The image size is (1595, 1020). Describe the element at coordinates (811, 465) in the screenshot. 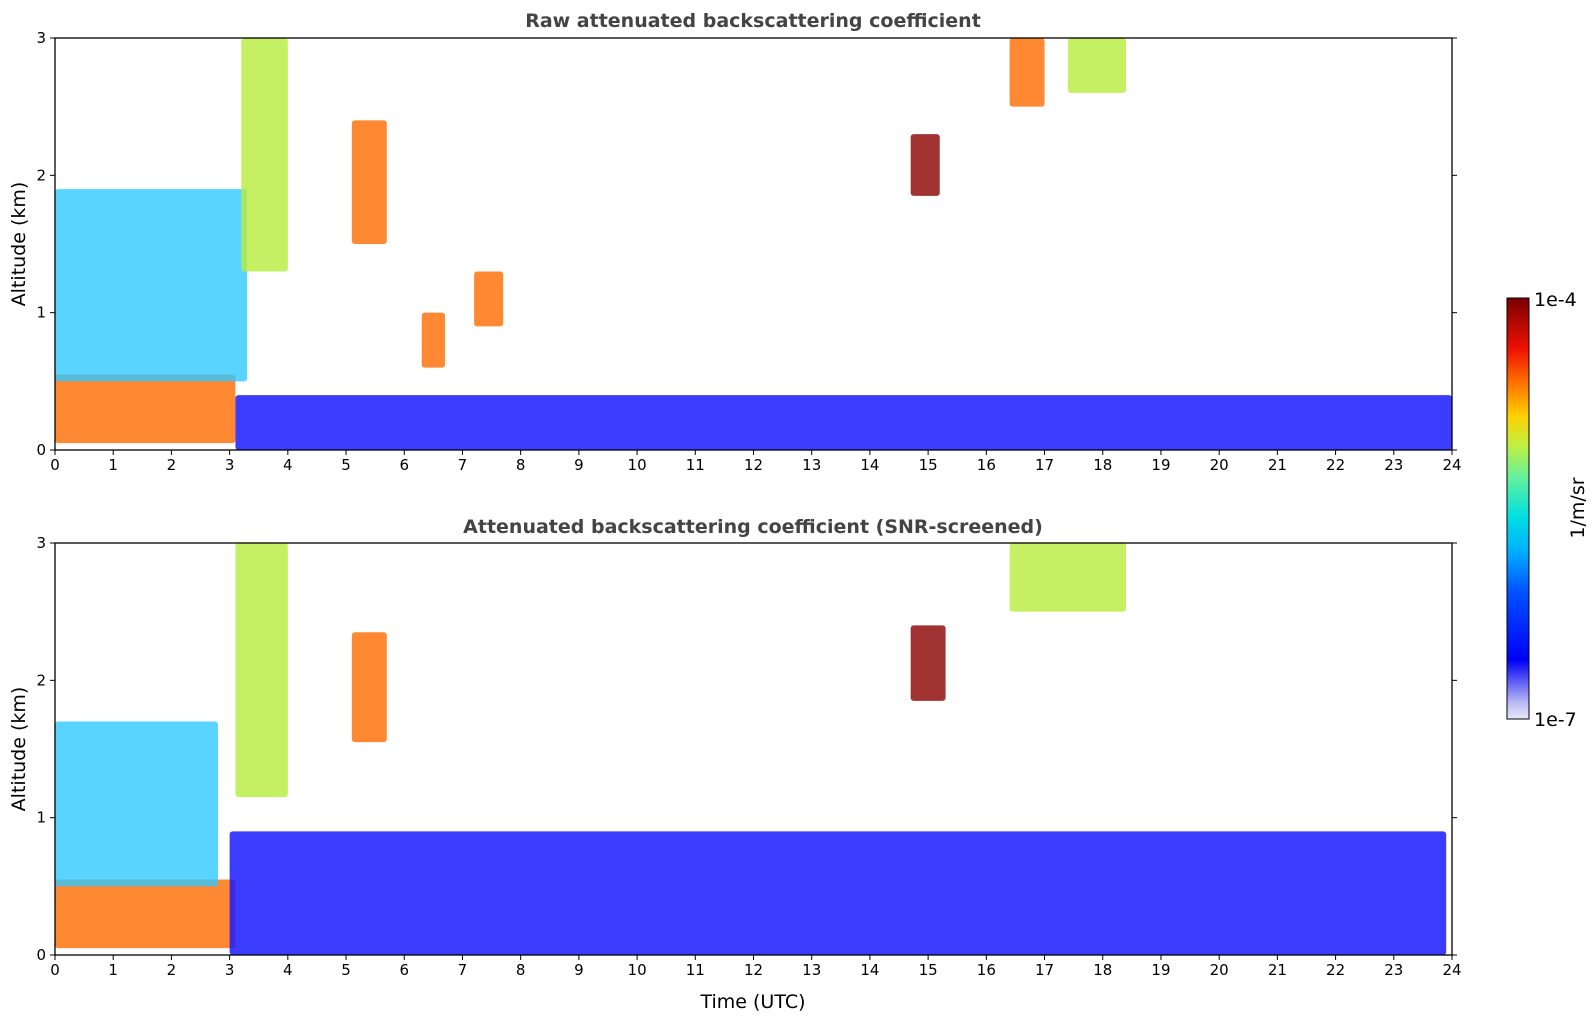

I see `top-x-tick-label-13: 13` at that location.